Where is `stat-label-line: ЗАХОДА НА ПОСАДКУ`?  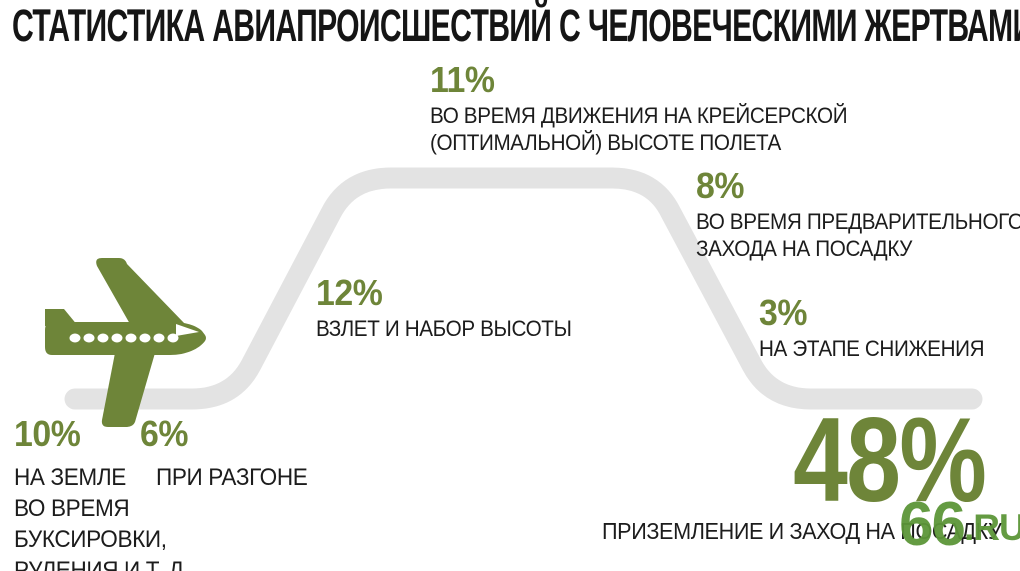 stat-label-line: ЗАХОДА НА ПОСАДКУ is located at coordinates (804, 248).